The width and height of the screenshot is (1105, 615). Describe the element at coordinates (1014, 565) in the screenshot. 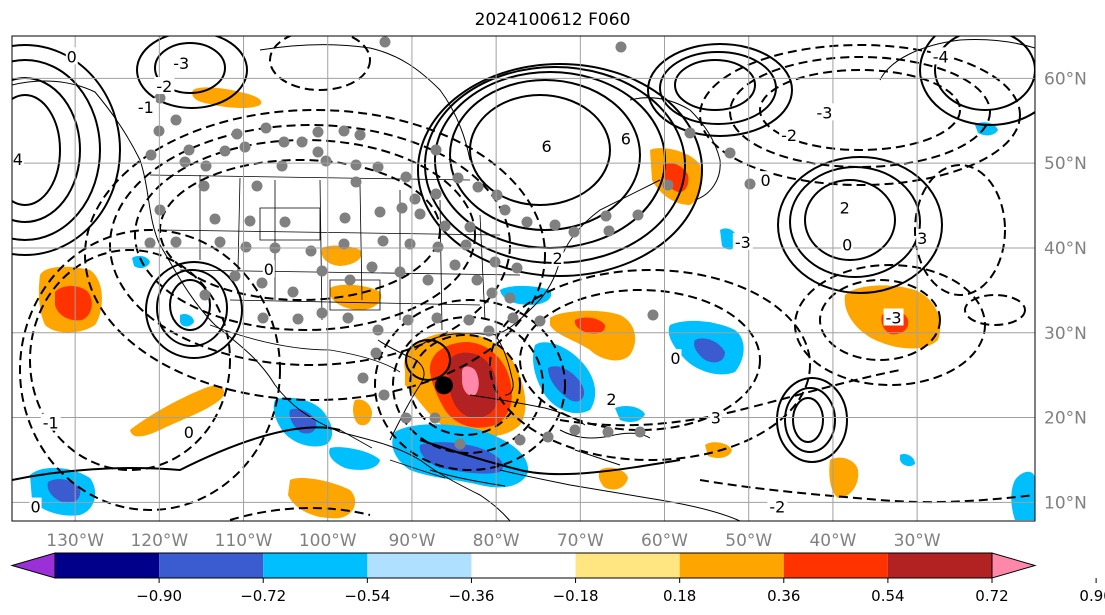

I see `colorbar-high-extension` at that location.